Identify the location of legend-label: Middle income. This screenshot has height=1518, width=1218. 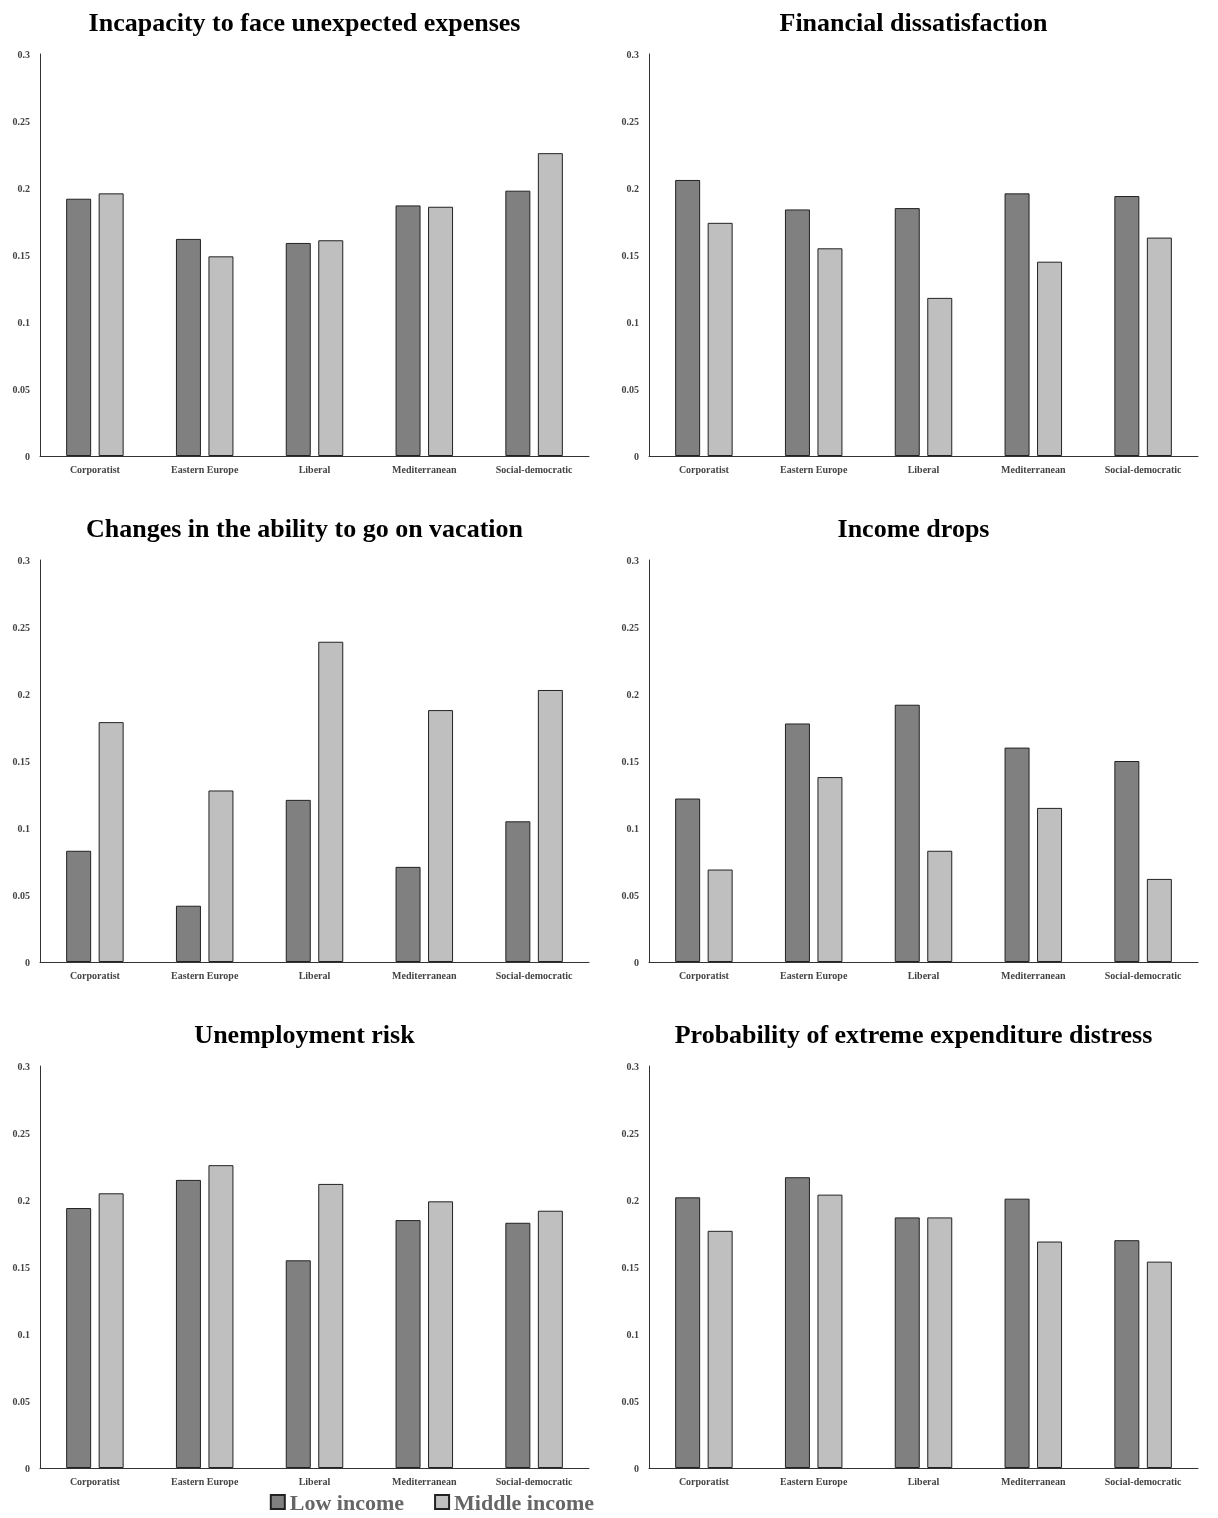
(524, 1502).